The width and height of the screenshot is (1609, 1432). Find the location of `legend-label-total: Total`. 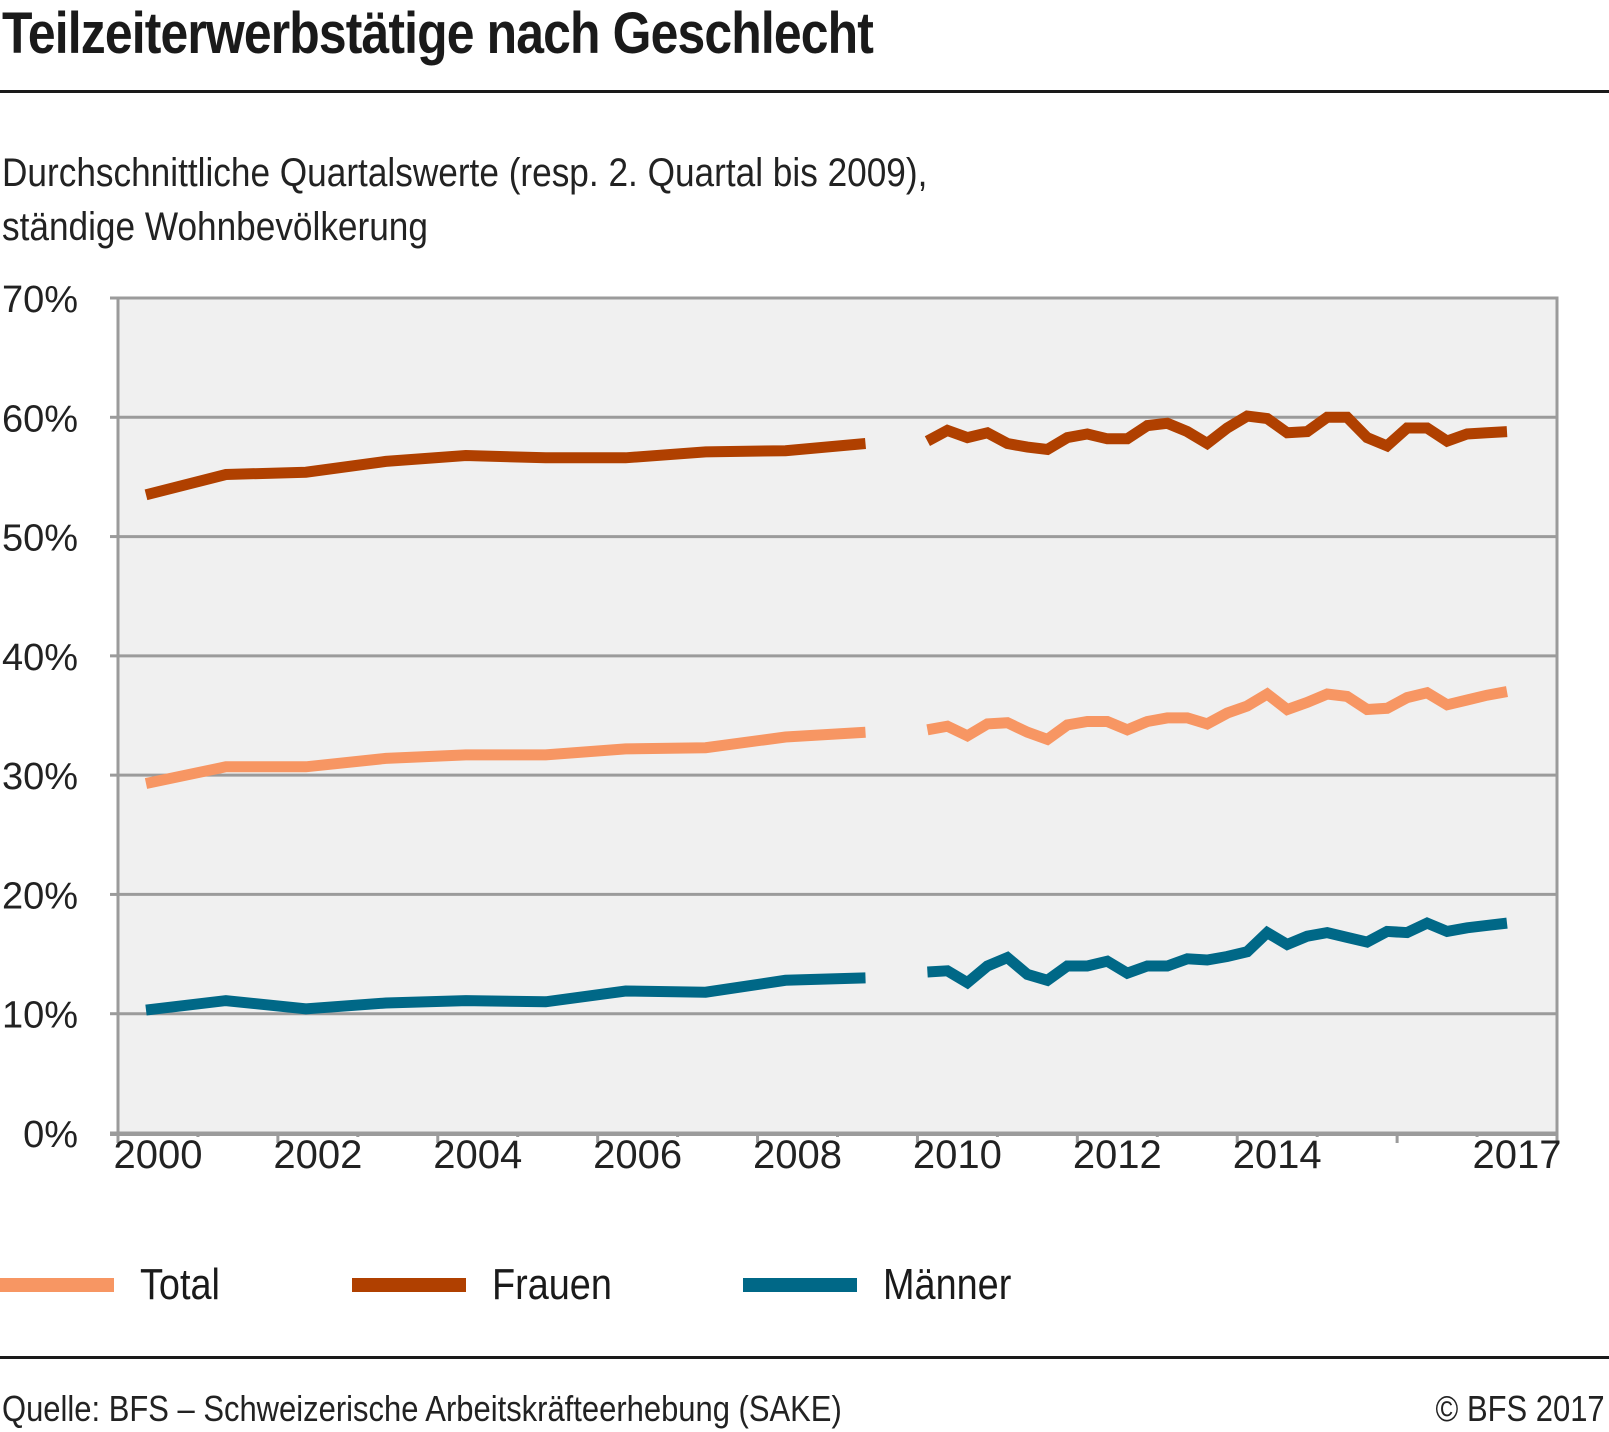

legend-label-total: Total is located at coordinates (180, 1284).